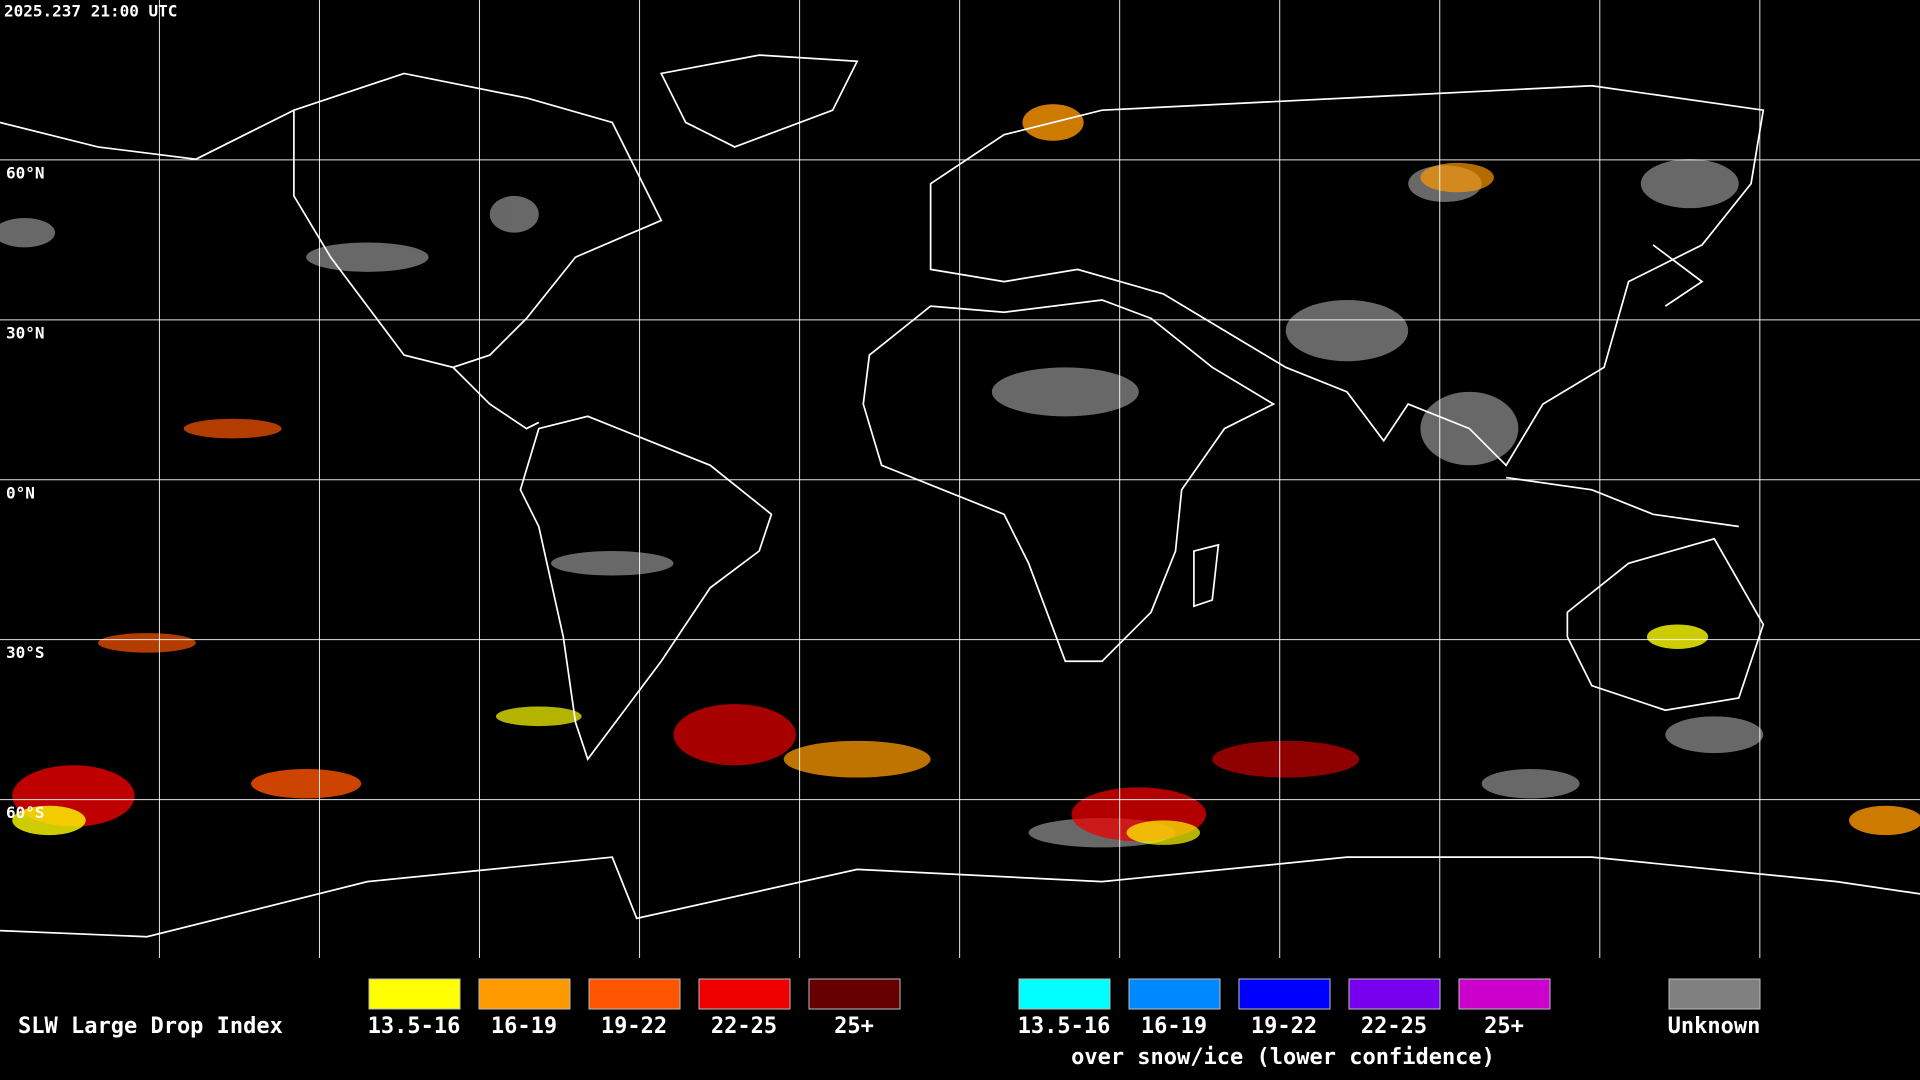 This screenshot has width=1920, height=1080. Describe the element at coordinates (1283, 1057) in the screenshot. I see `legend-subtitle: over snow/ice (lower confidence)` at that location.